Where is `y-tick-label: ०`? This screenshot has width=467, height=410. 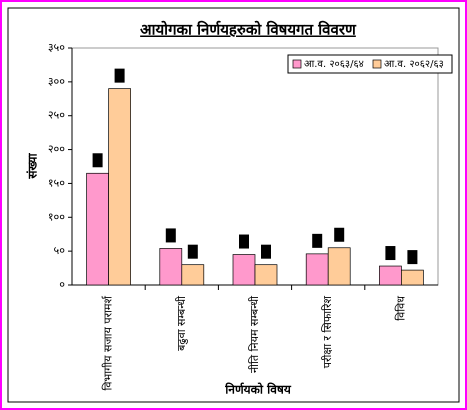 y-tick-label: ० is located at coordinates (62, 284).